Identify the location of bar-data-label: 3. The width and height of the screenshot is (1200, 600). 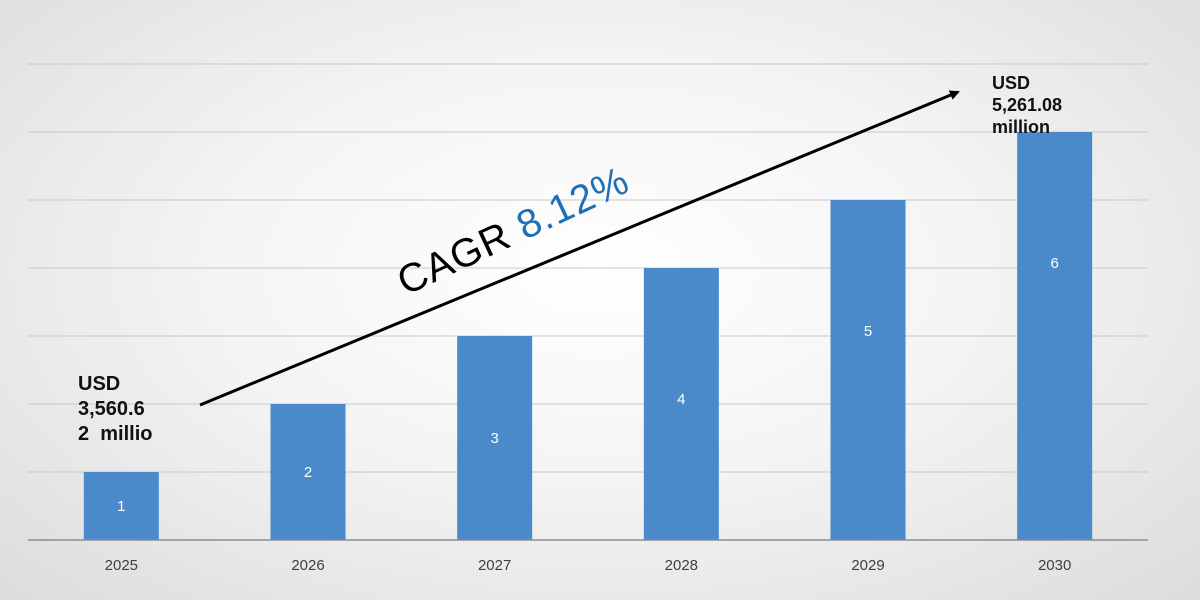
(494, 438).